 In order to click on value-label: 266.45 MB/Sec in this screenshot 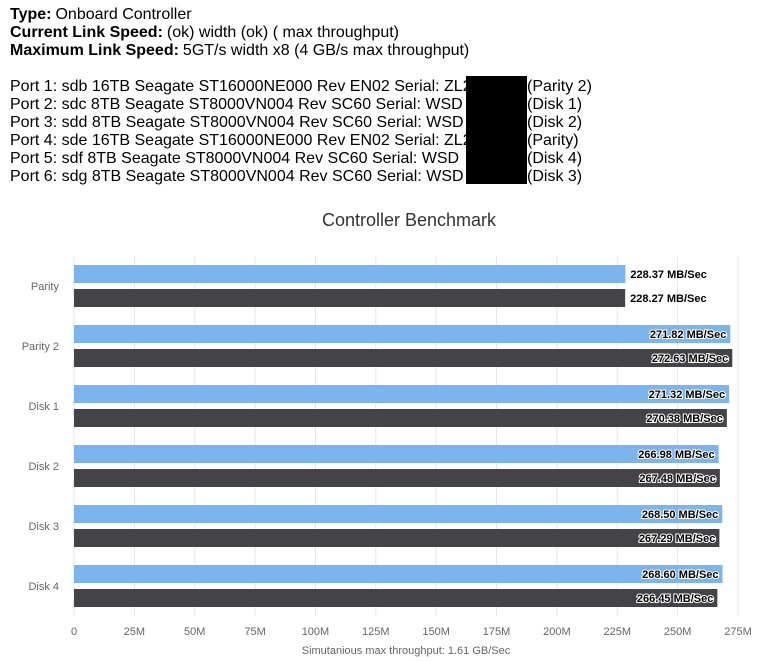, I will do `click(675, 599)`.